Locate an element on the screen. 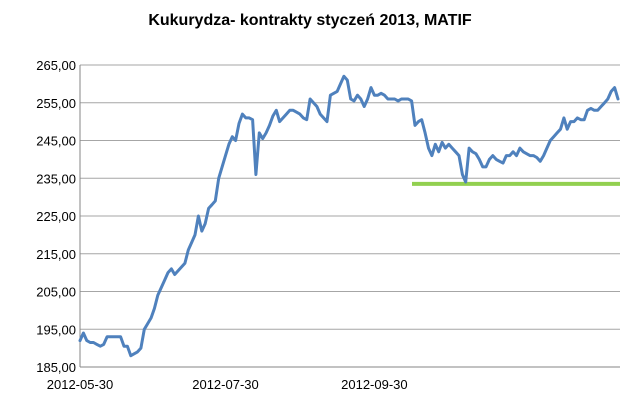 The image size is (620, 413). y-tick-label: 215,00 is located at coordinates (56, 254).